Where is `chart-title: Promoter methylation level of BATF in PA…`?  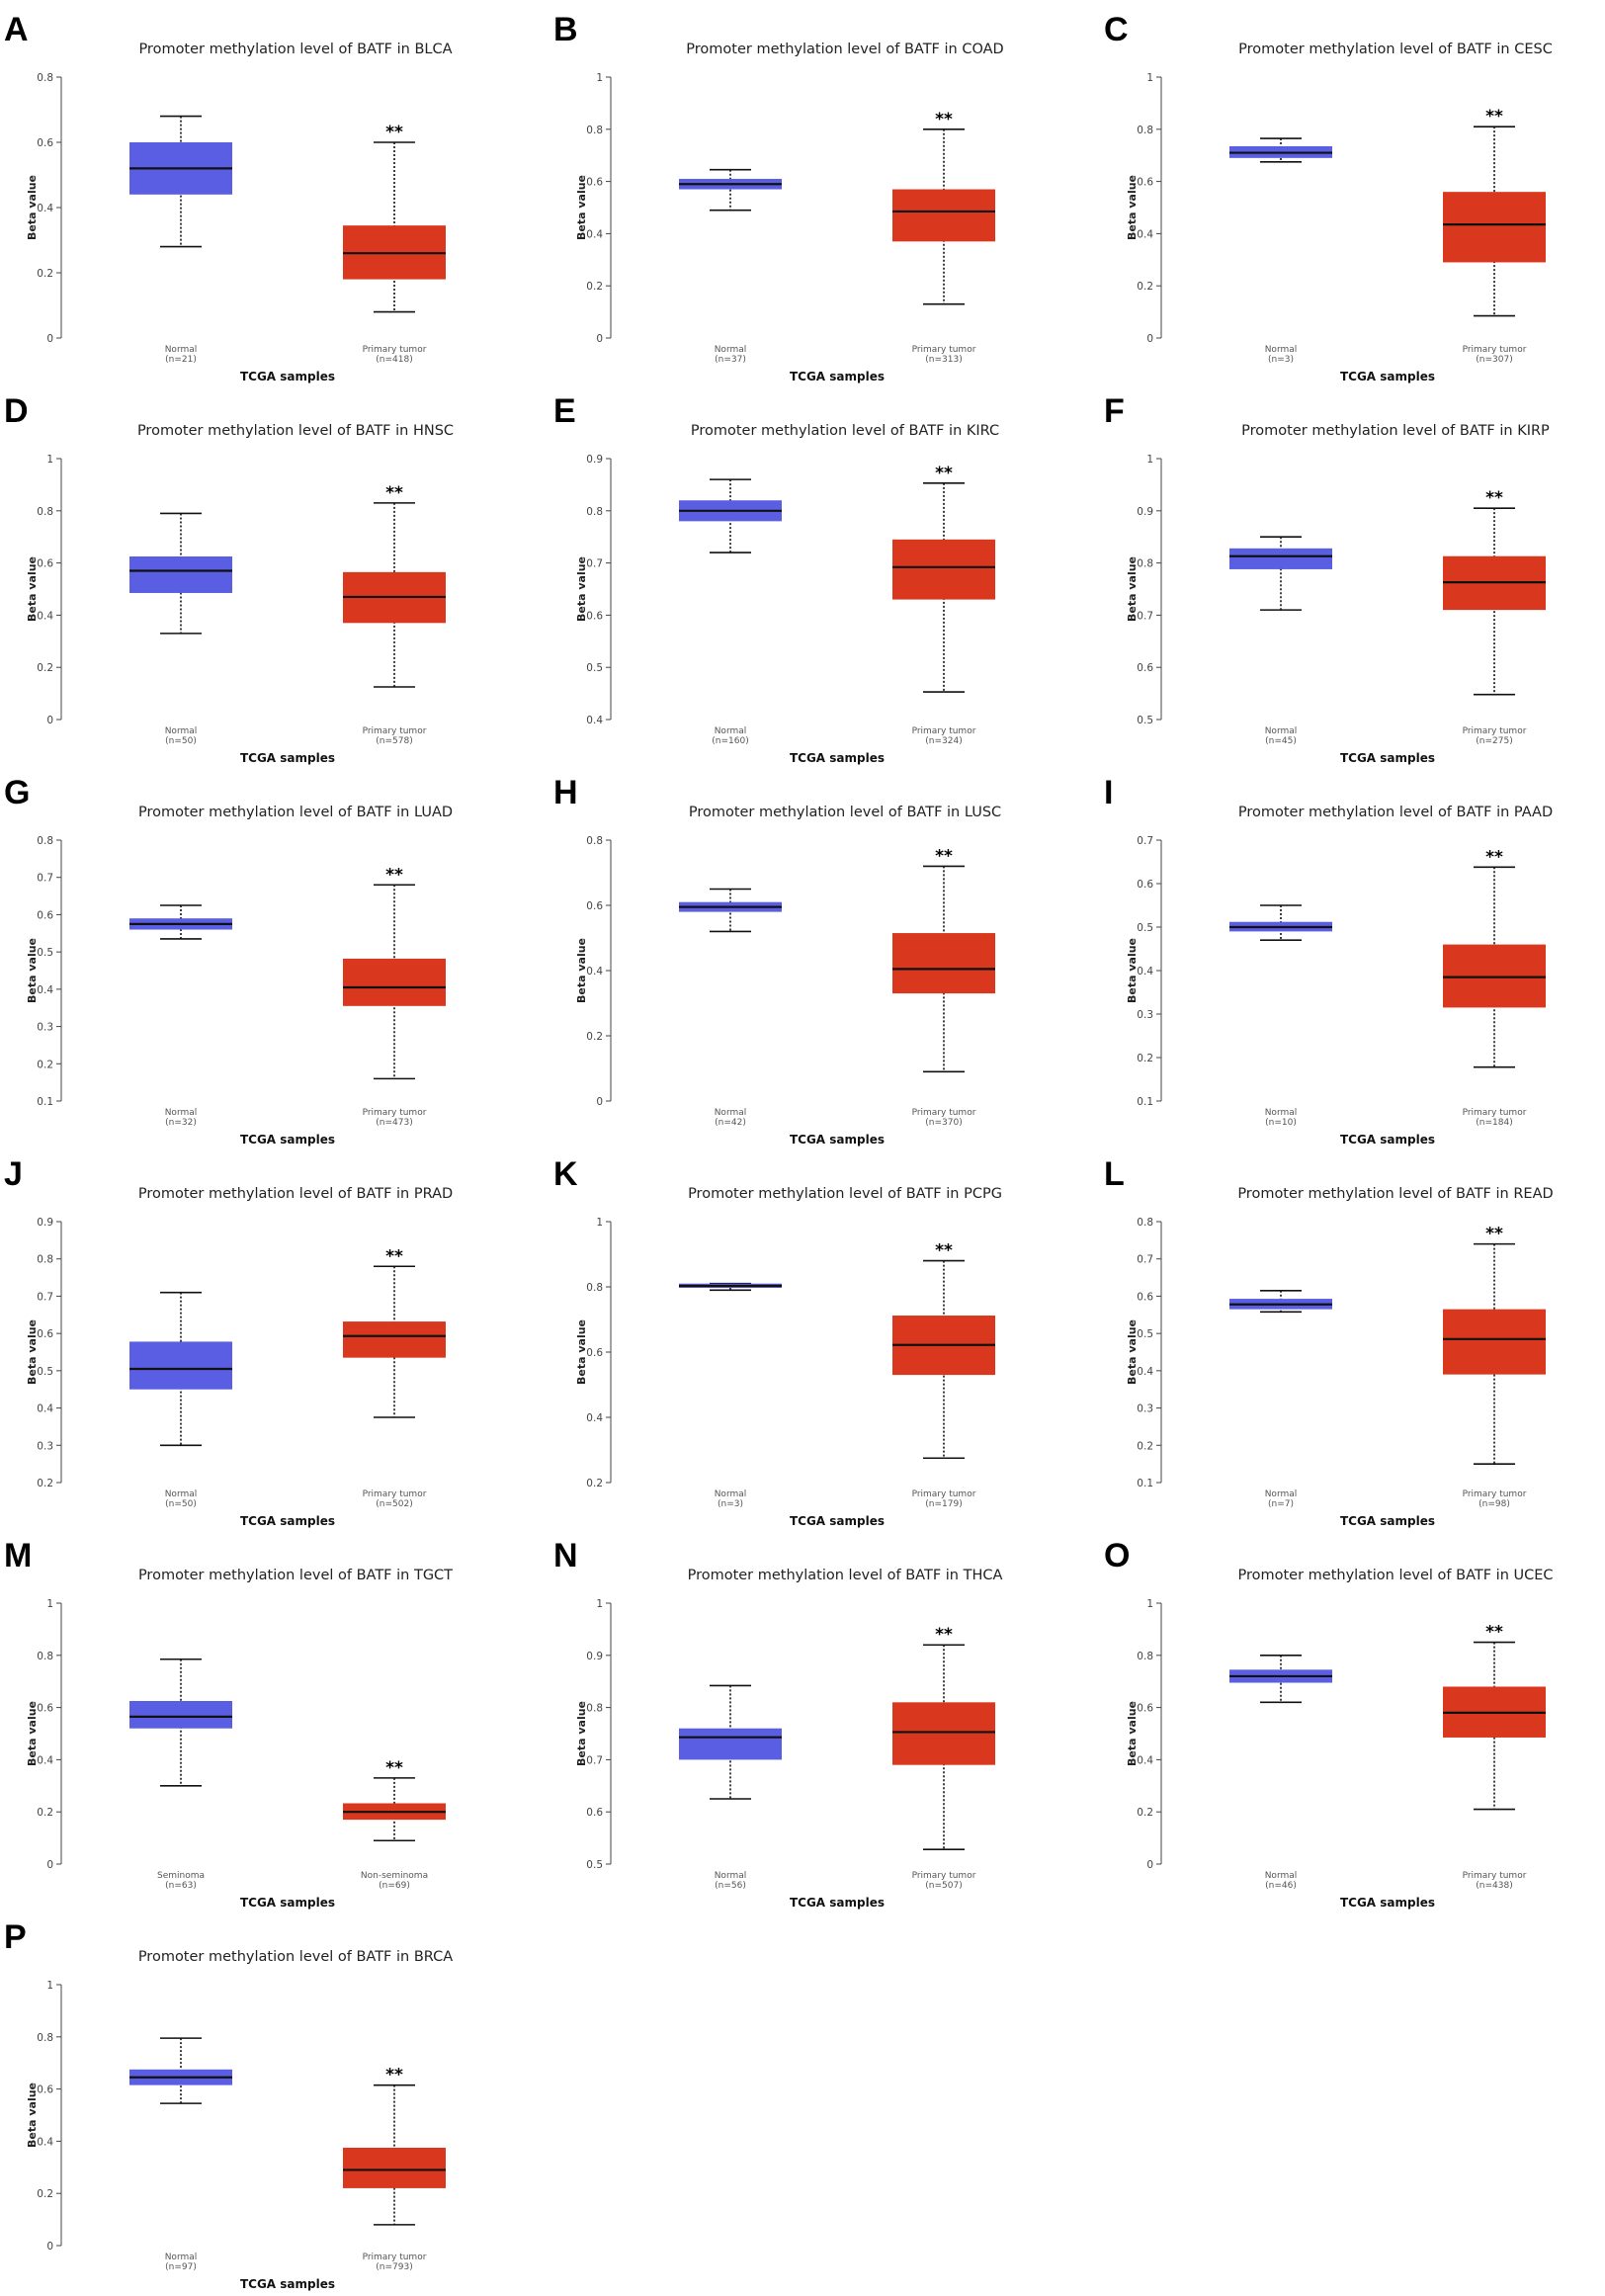
chart-title: Promoter methylation level of BATF in PA… is located at coordinates (1395, 812).